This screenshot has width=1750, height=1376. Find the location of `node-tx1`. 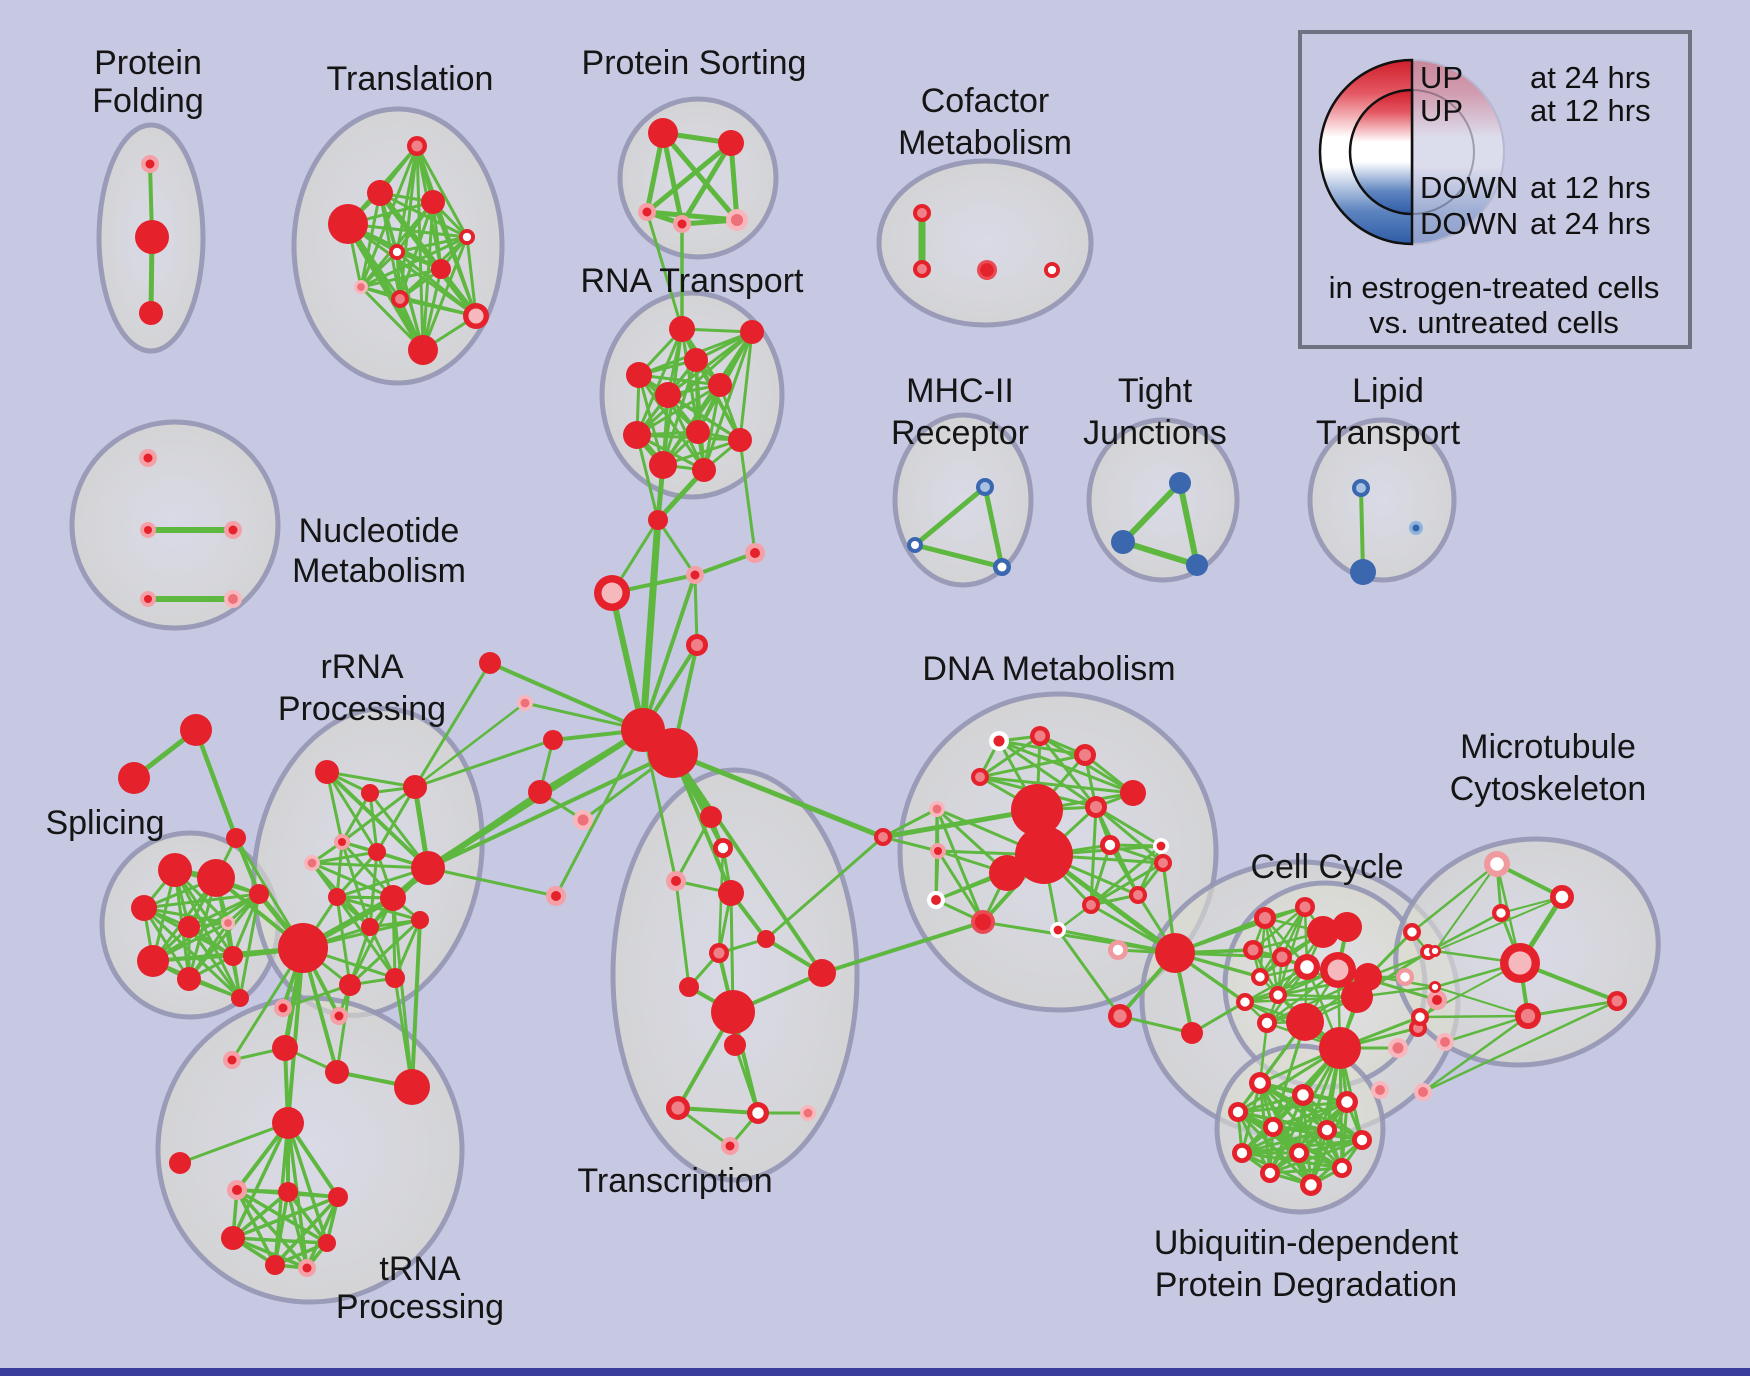

node-tx1 is located at coordinates (711, 817).